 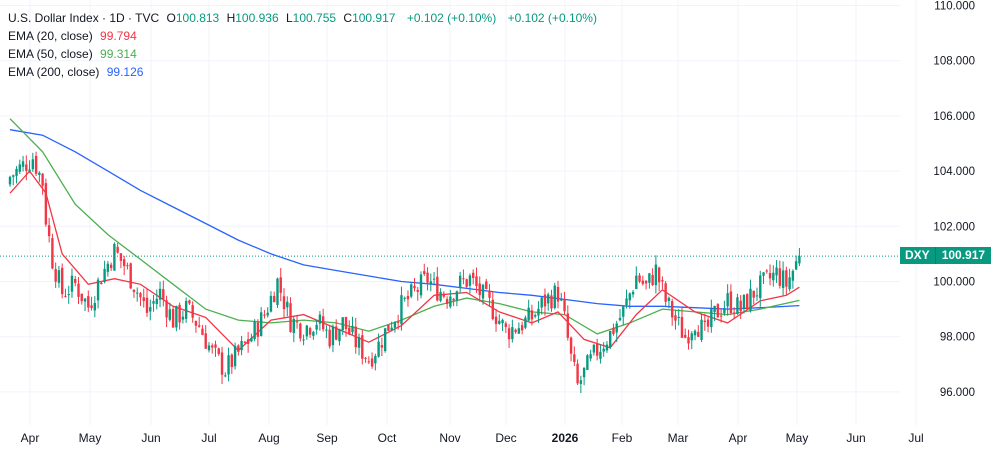 What do you see at coordinates (954, 172) in the screenshot?
I see `y-tick-label: 104.000` at bounding box center [954, 172].